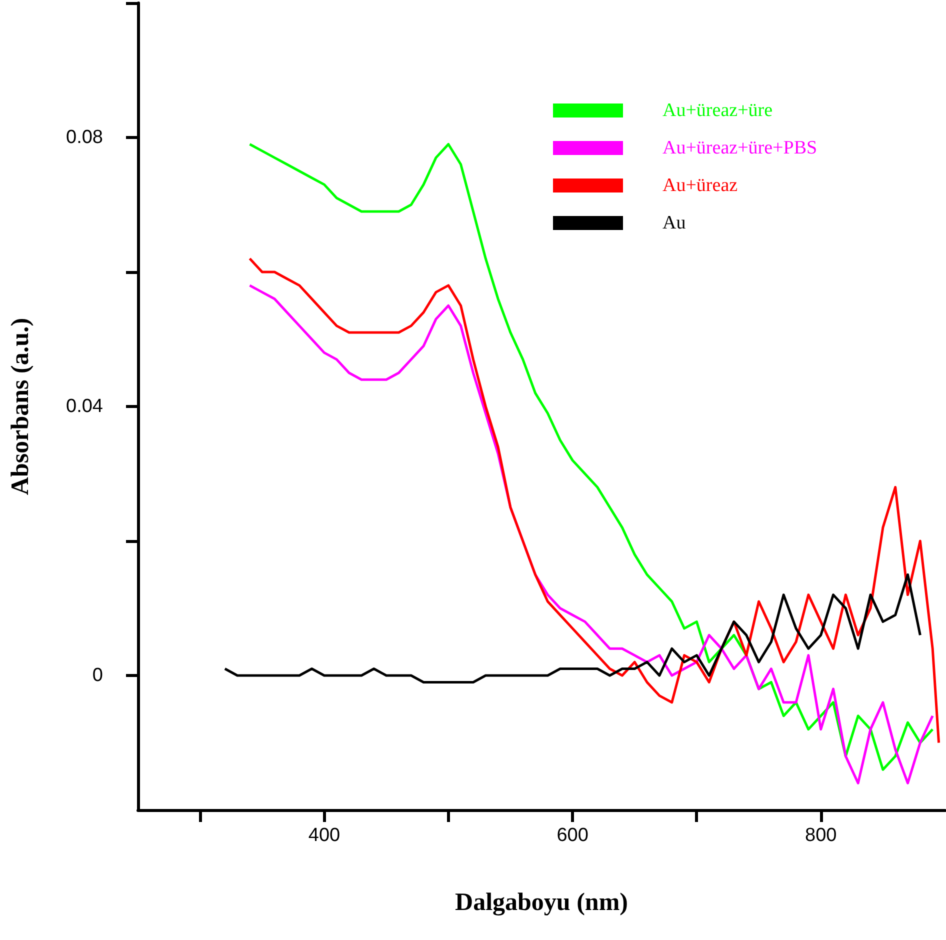 The image size is (946, 940). Describe the element at coordinates (572, 835) in the screenshot. I see `x-tick-label: 600` at that location.